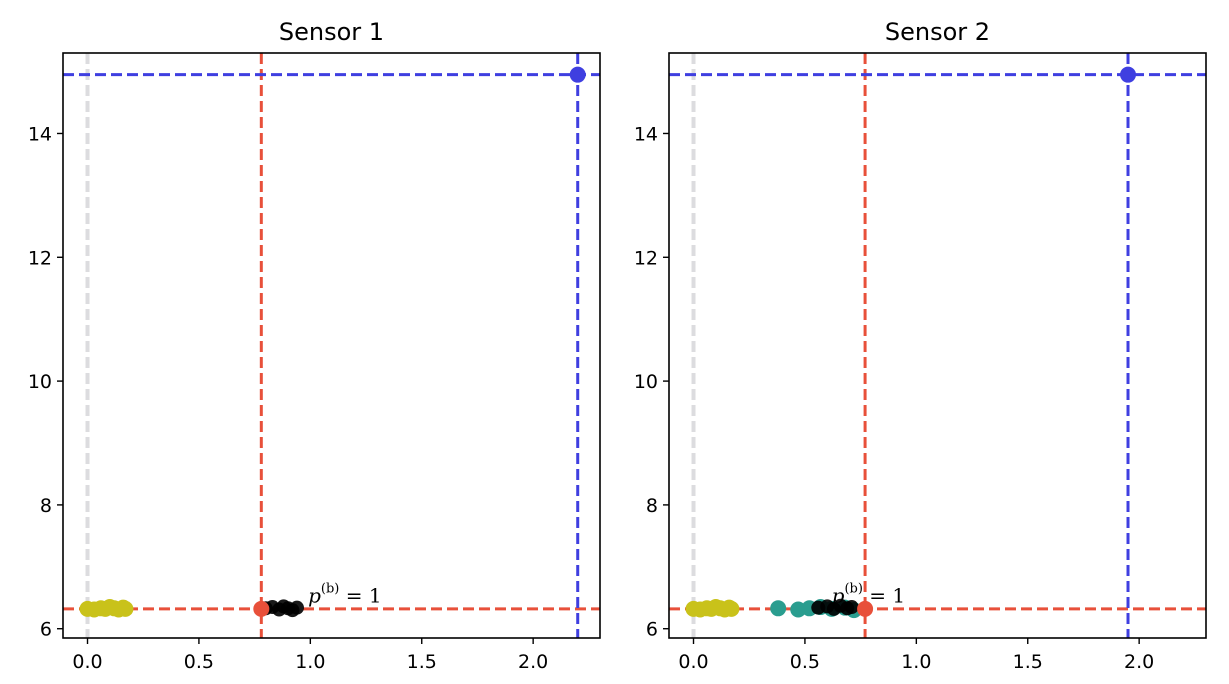 The width and height of the screenshot is (1229, 684). I want to click on chart-title: Sensor 1, so click(331, 32).